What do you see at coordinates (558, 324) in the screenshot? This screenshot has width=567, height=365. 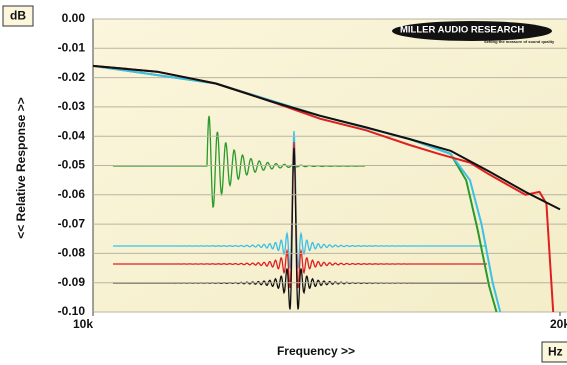 I see `x-tick-label: 20k` at bounding box center [558, 324].